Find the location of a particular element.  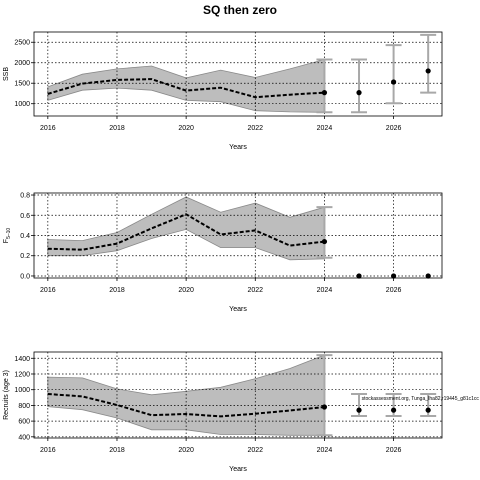

y-tick-label: 0.0 is located at coordinates (25, 276).